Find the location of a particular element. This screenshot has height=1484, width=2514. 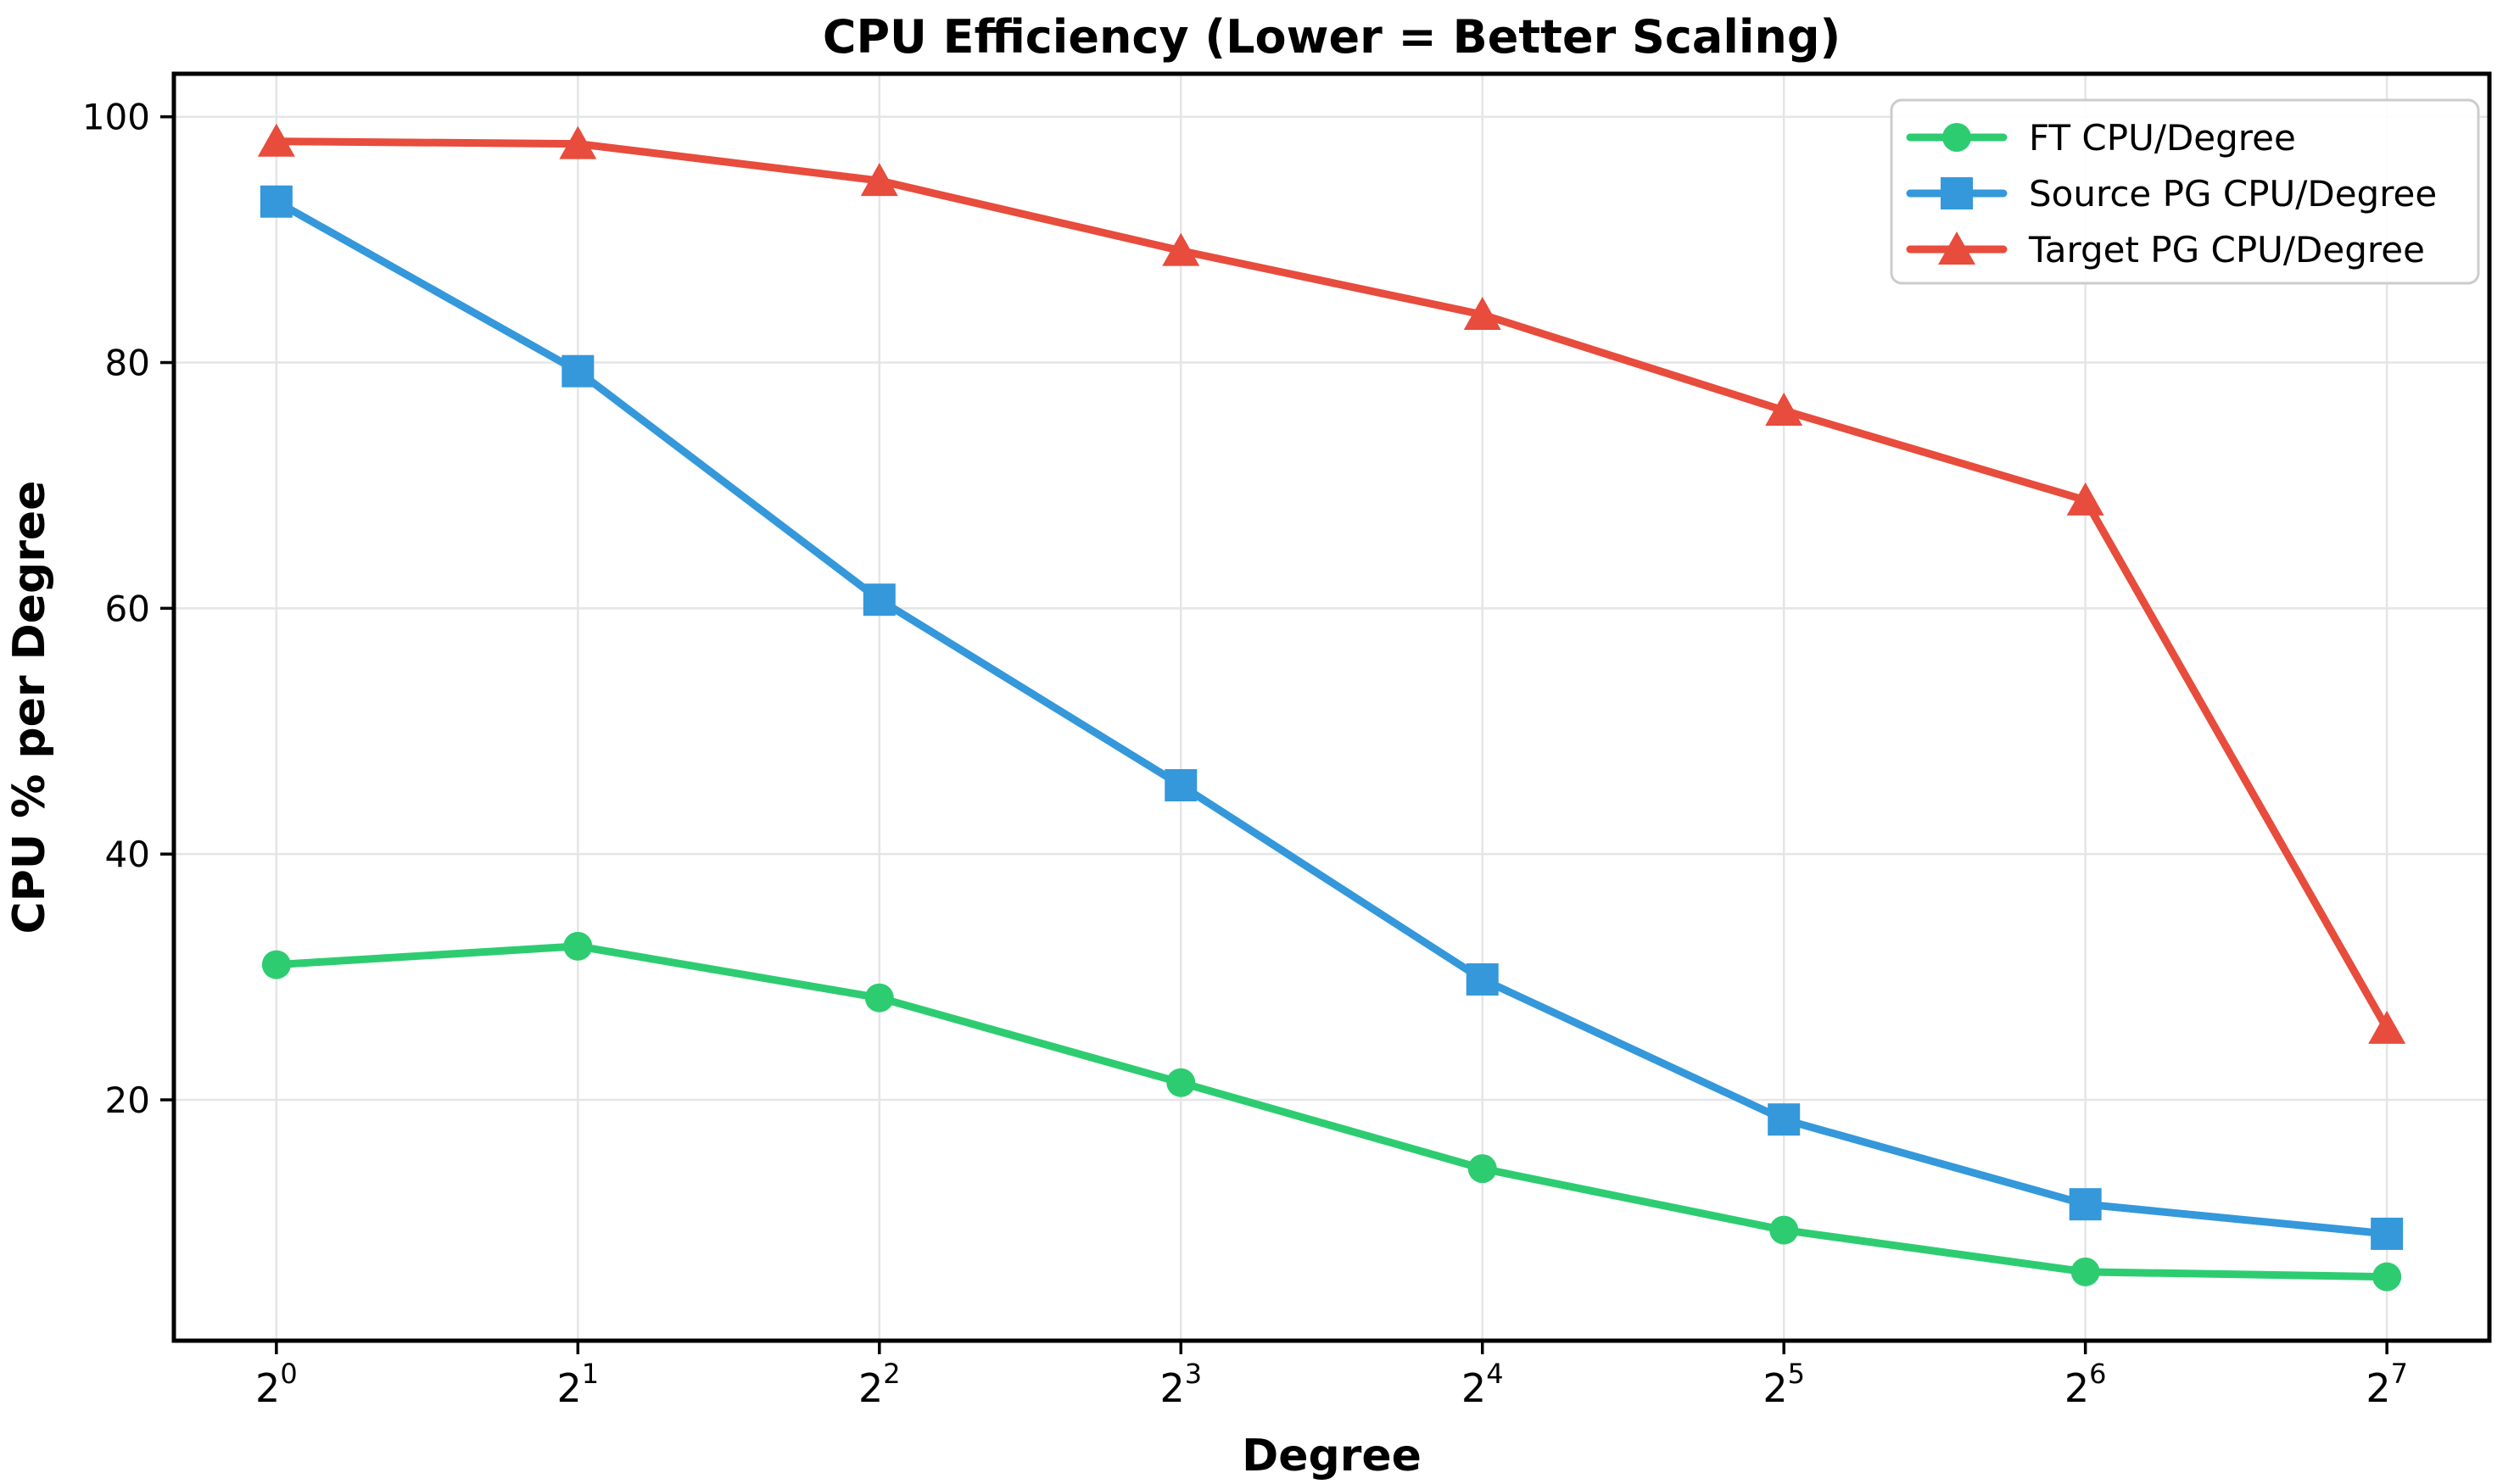

x-tick-label: 25 is located at coordinates (1784, 1384).